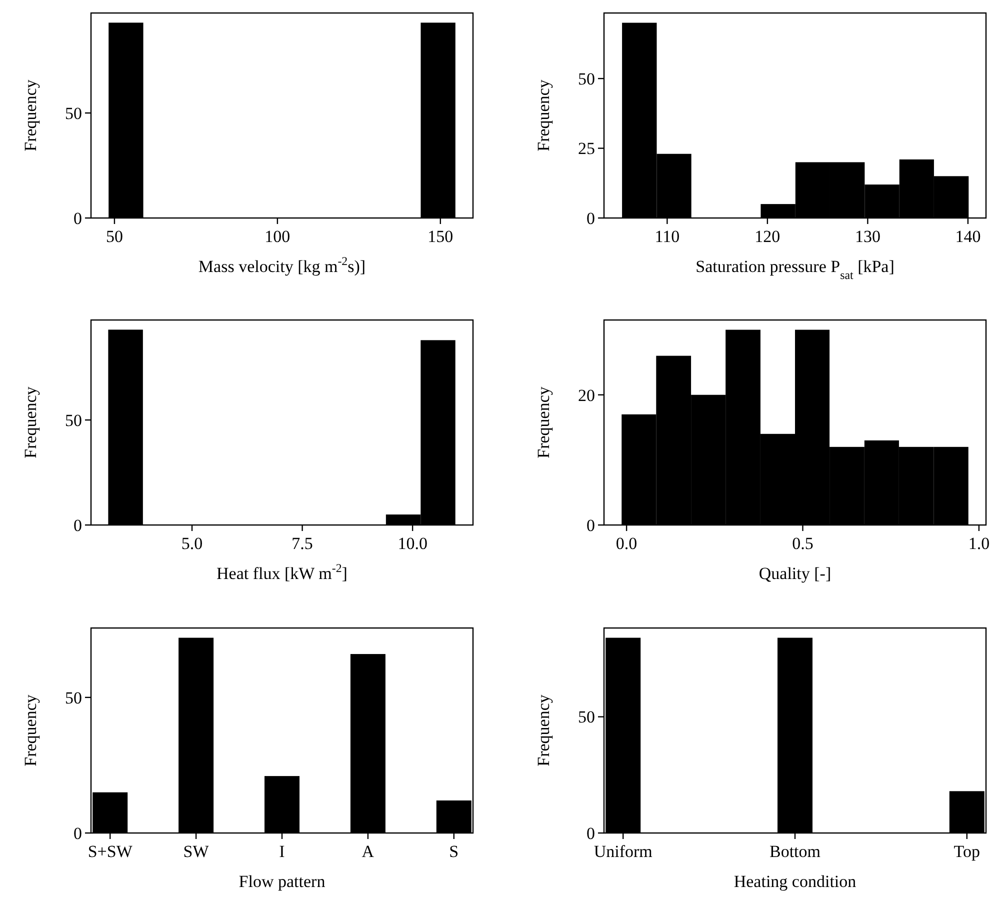  I want to click on y-tick-label: 25, so click(586, 148).